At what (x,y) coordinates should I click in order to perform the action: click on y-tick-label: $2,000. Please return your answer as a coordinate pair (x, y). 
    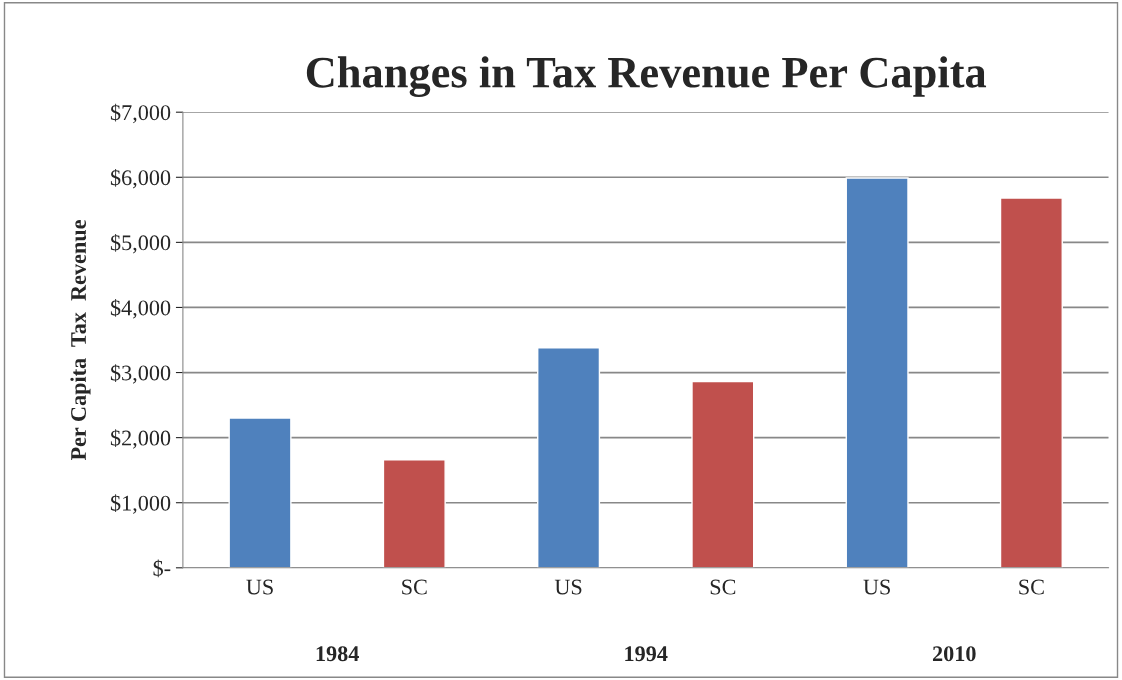
    Looking at the image, I should click on (140, 439).